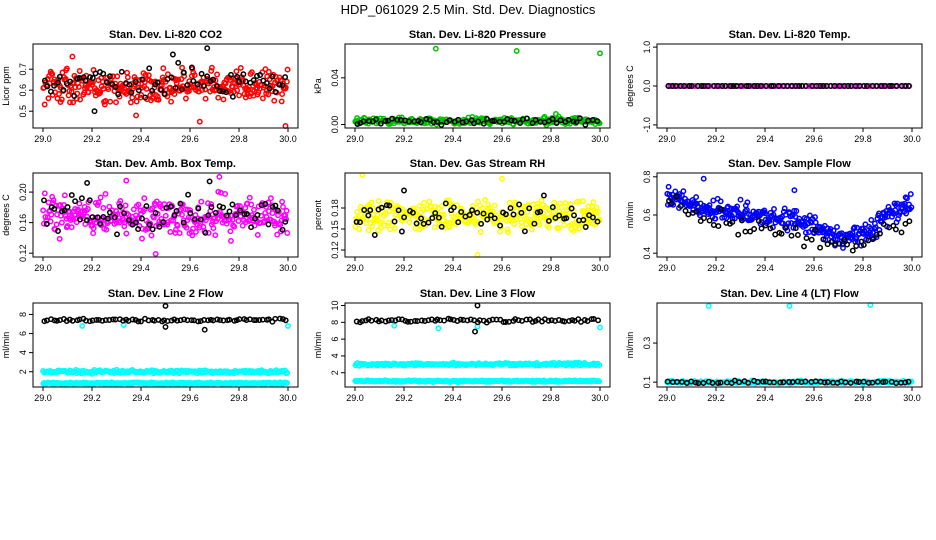 This screenshot has width=936, height=540. I want to click on x-tick-label: 29.8, so click(863, 268).